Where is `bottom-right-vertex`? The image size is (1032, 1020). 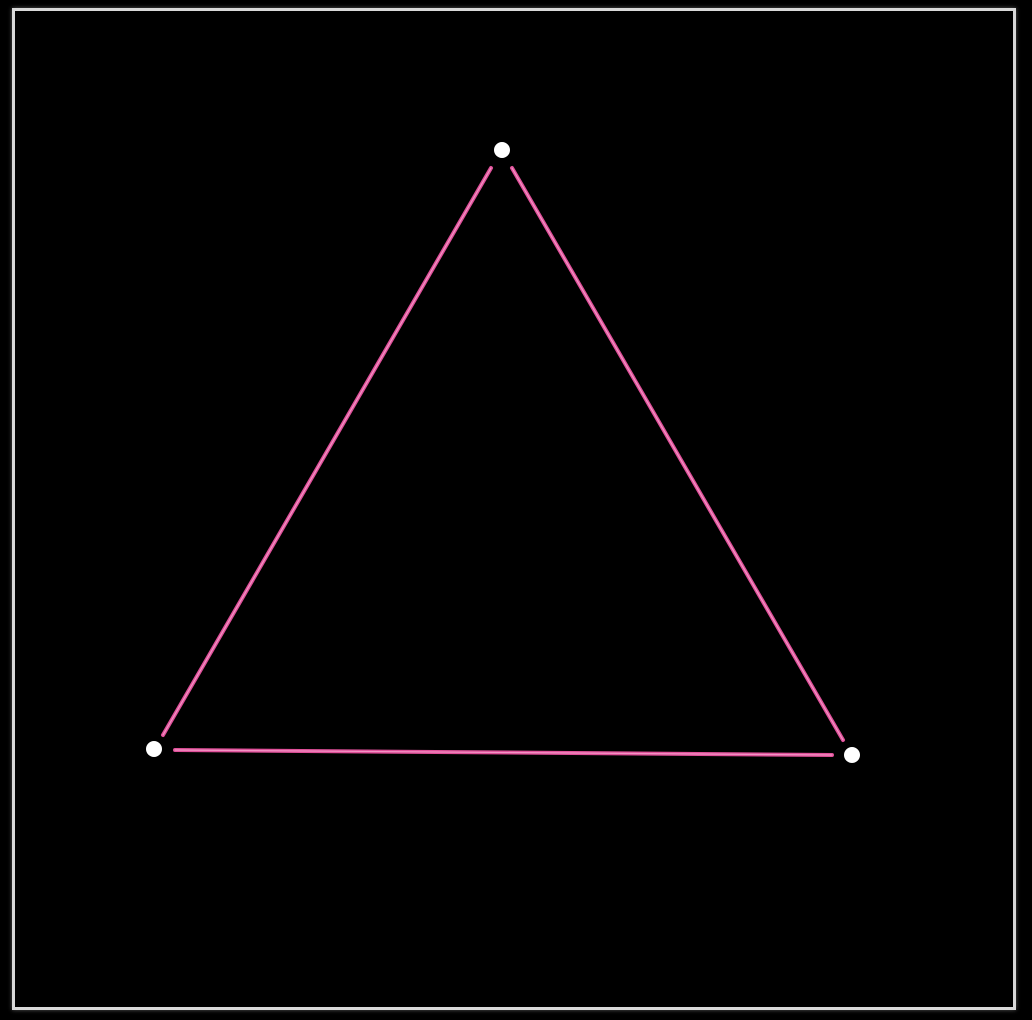
bottom-right-vertex is located at coordinates (852, 755).